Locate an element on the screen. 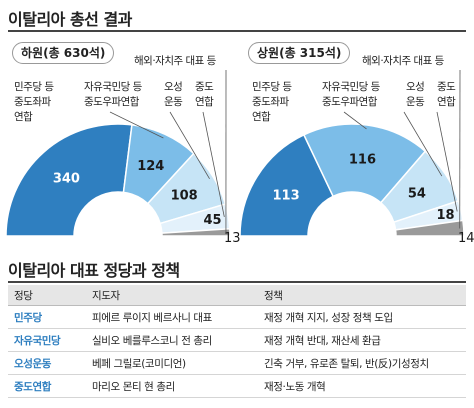 The image size is (474, 408). party-leader: 실비오 베를루스코니 전 총리 is located at coordinates (172, 340).